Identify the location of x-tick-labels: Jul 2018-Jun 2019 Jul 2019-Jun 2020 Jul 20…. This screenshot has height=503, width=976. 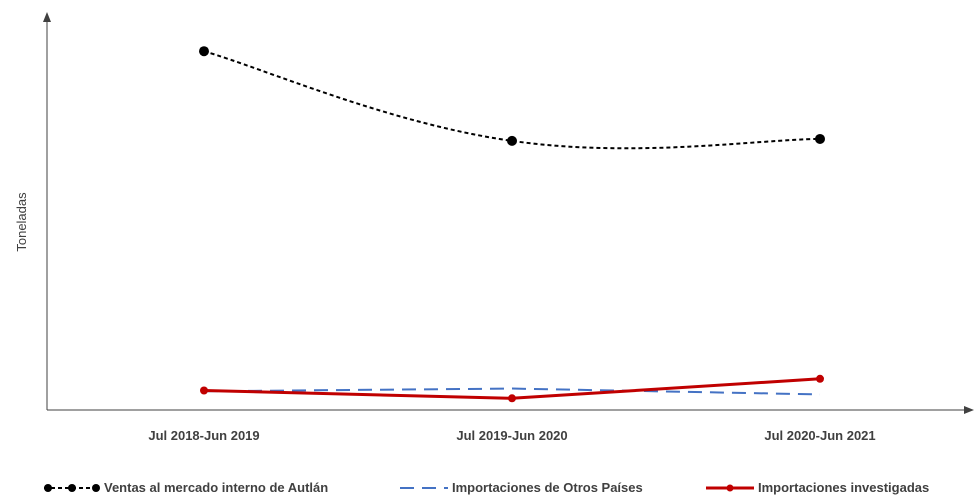
(511, 435).